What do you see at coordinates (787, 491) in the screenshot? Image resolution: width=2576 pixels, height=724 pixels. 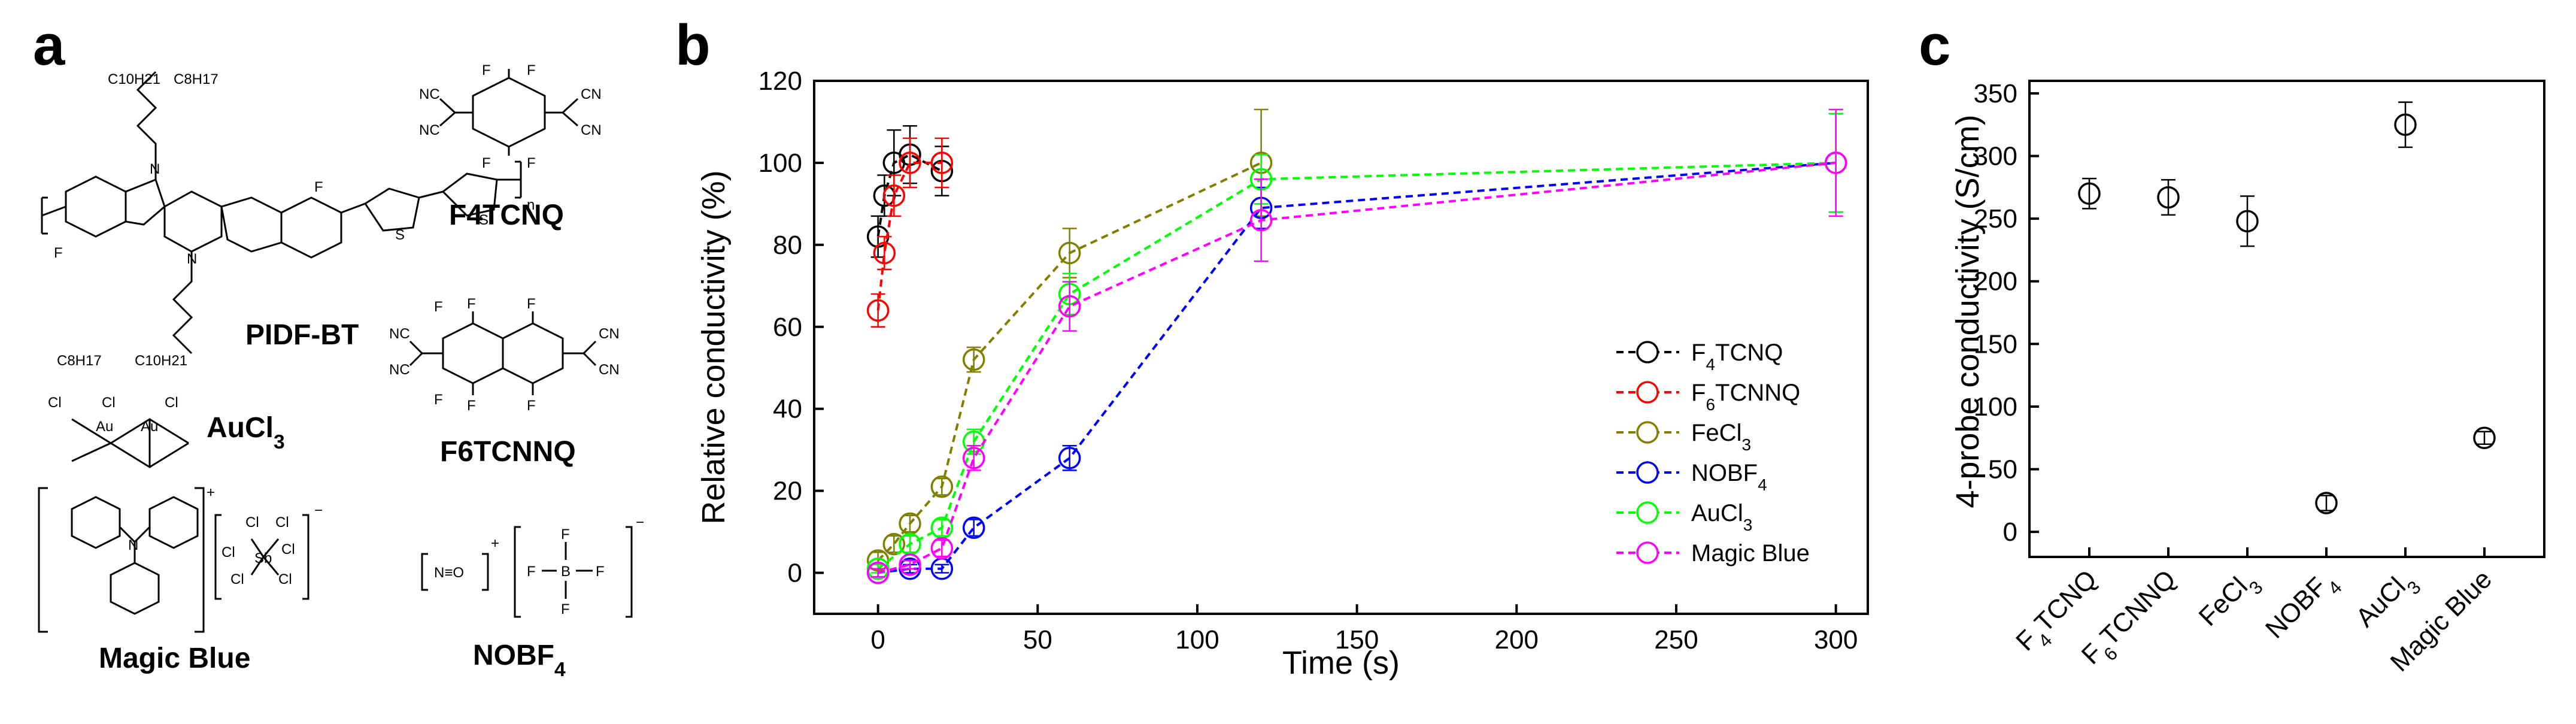 I see `chart-b-y-tick-label: 20` at bounding box center [787, 491].